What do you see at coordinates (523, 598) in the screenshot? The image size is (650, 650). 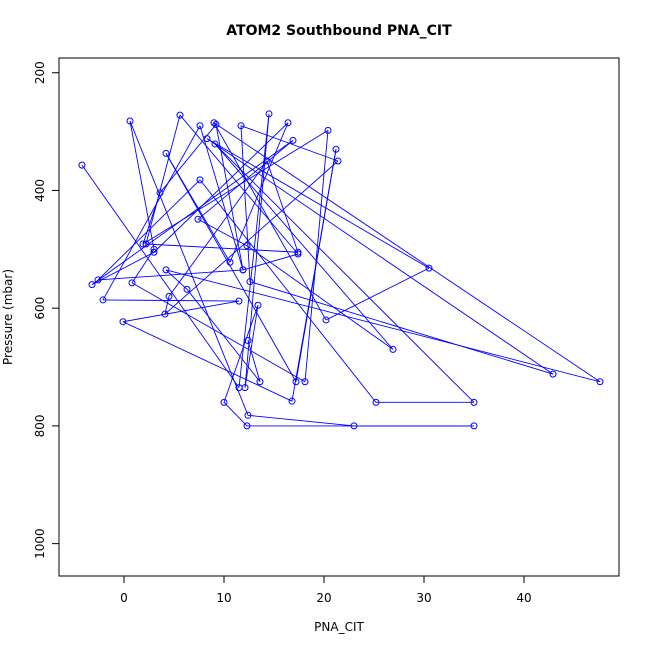 I see `x-tick-label: 40` at bounding box center [523, 598].